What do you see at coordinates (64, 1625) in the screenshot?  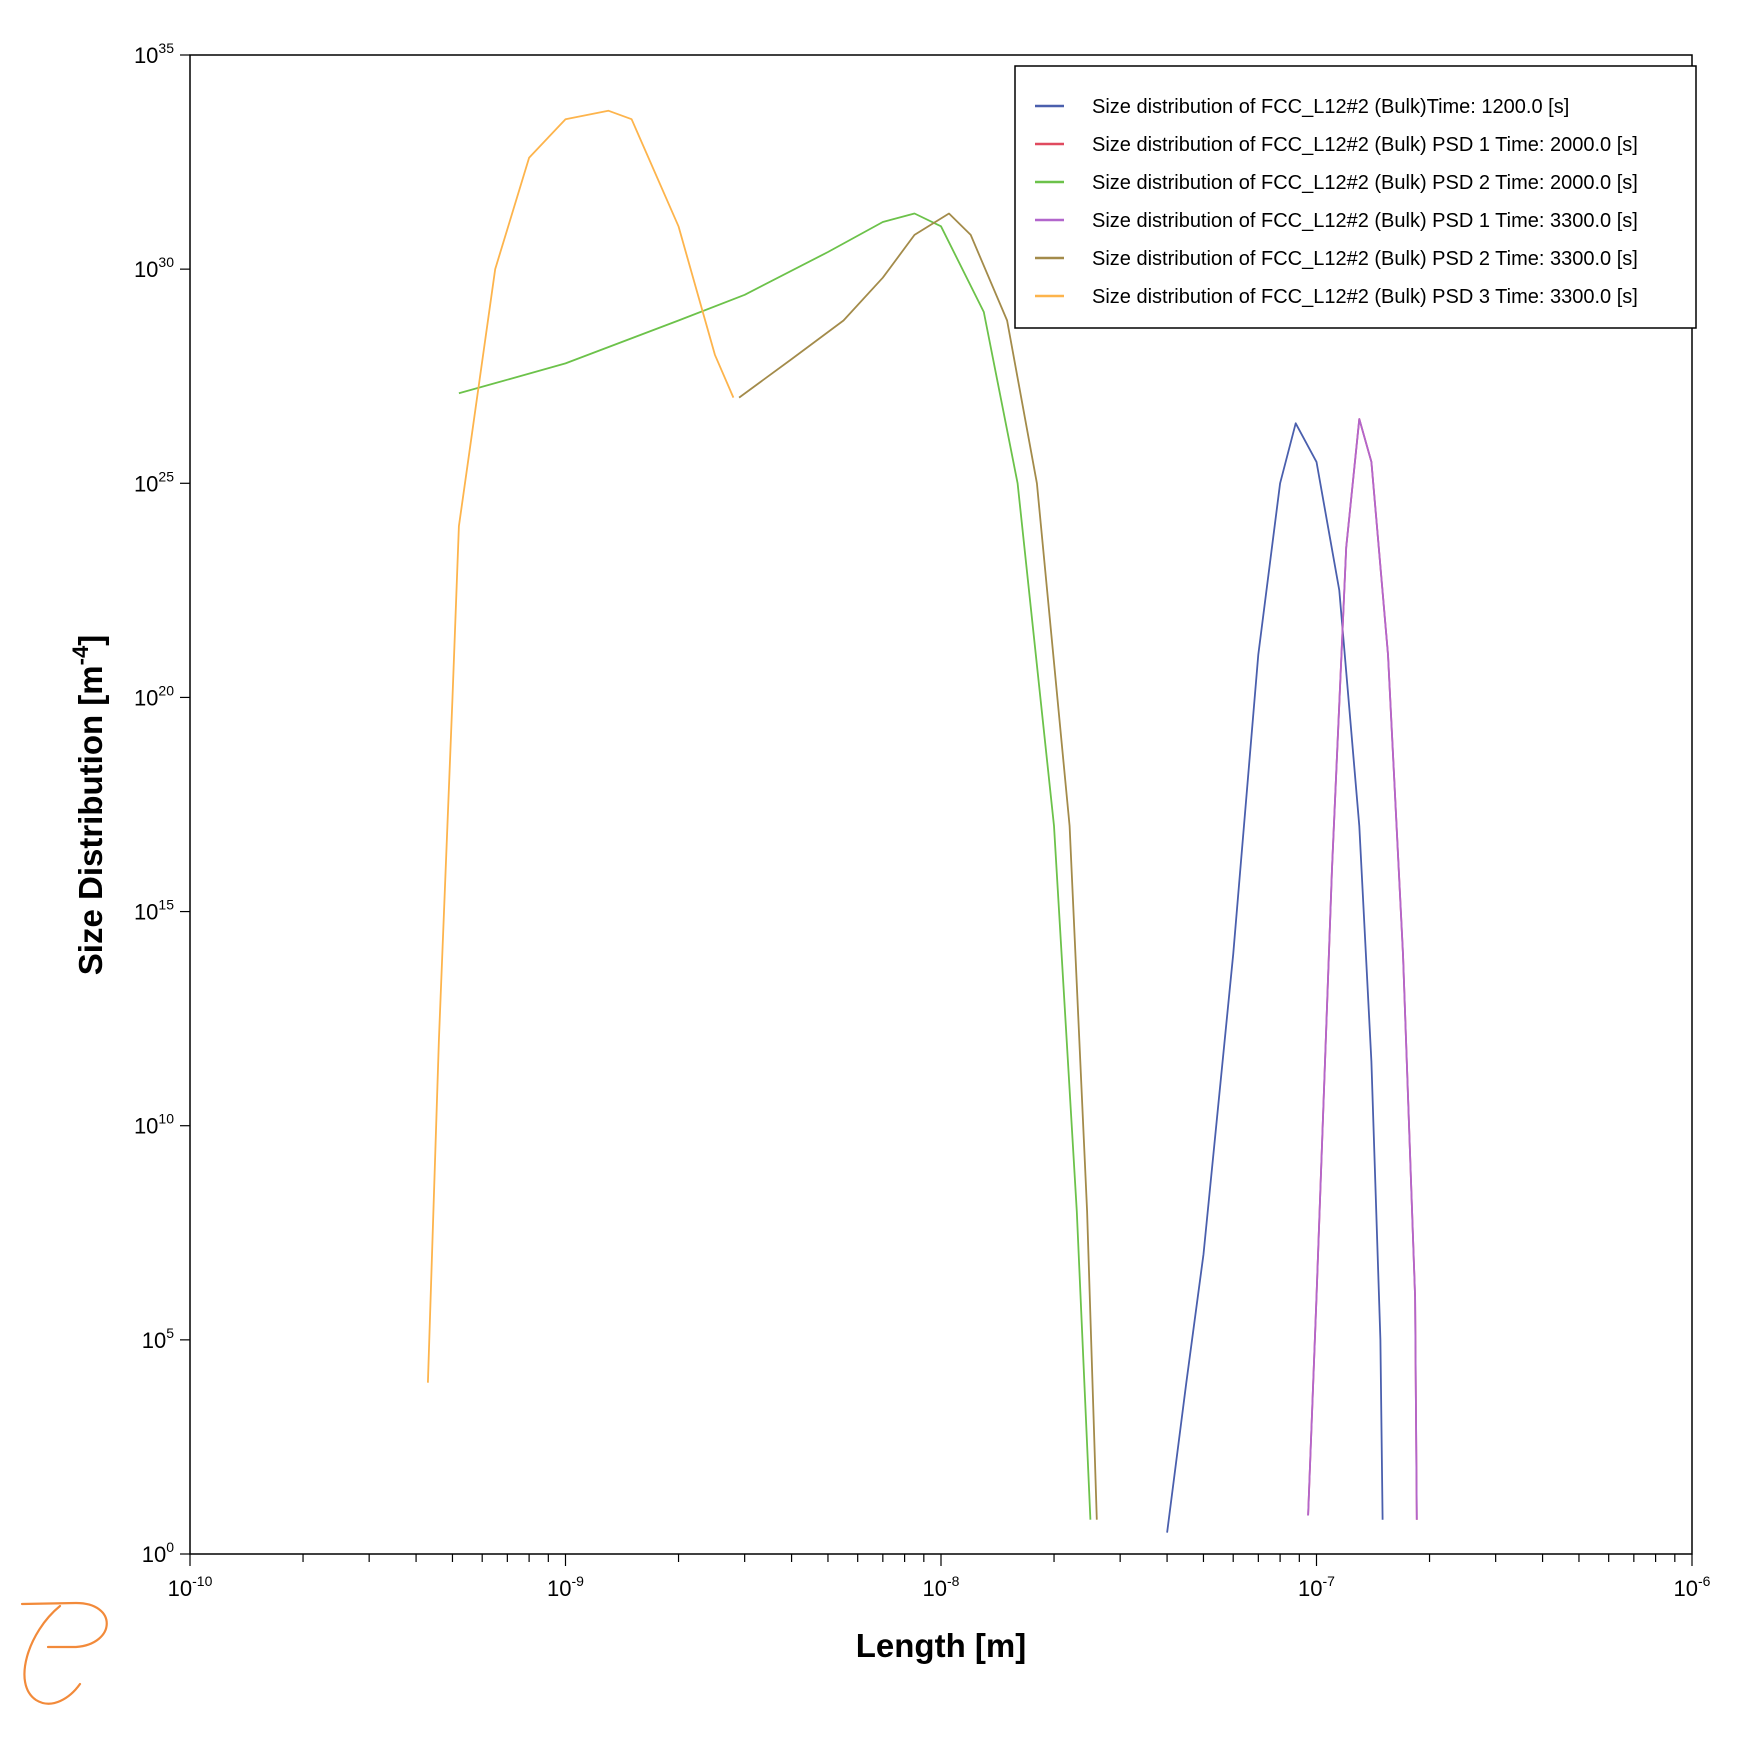 I see `logo-stroke-upper` at bounding box center [64, 1625].